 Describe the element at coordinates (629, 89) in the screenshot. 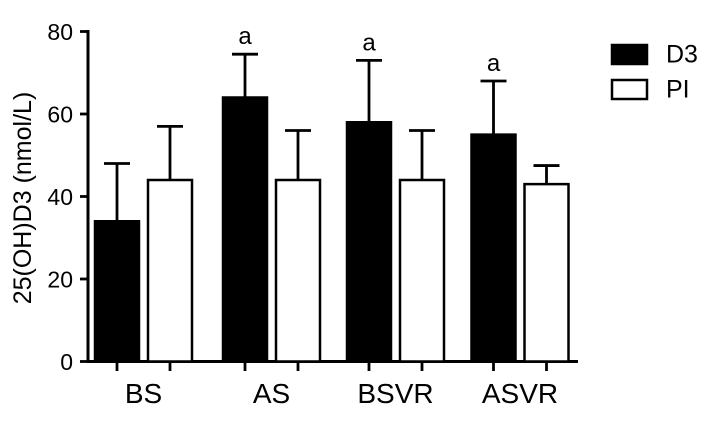

I see `legend-swatch-pi-icon` at that location.